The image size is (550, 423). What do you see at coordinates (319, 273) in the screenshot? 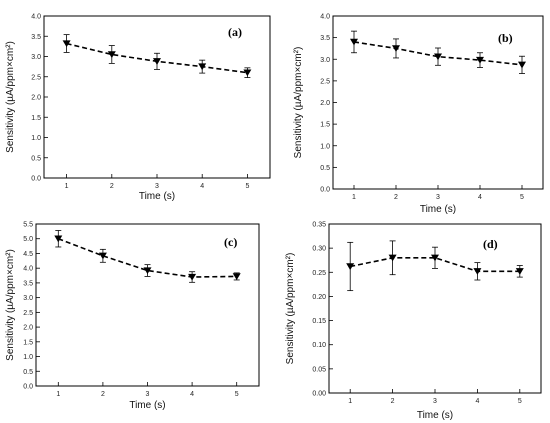
I see `y-tick-label: 0.25` at bounding box center [319, 273].